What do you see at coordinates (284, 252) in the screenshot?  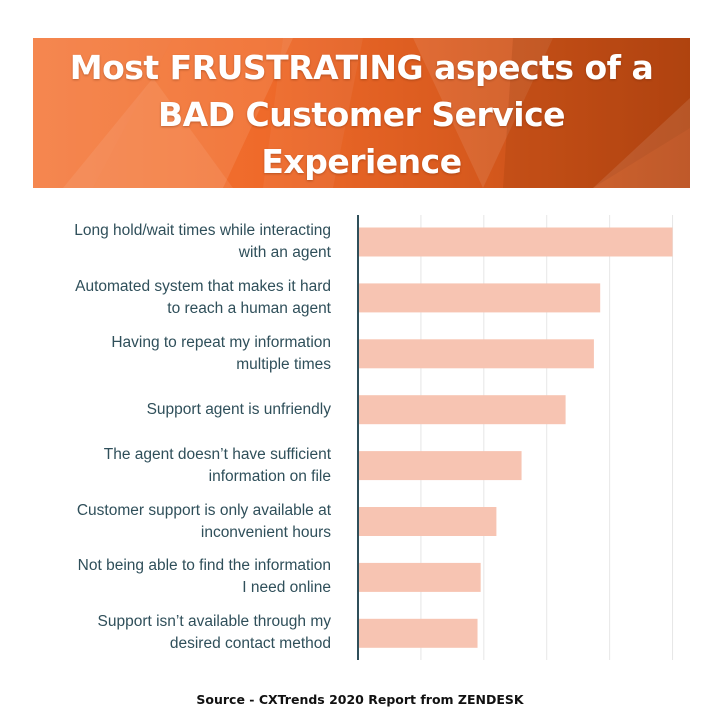 I see `category-label-line: with an agent` at bounding box center [284, 252].